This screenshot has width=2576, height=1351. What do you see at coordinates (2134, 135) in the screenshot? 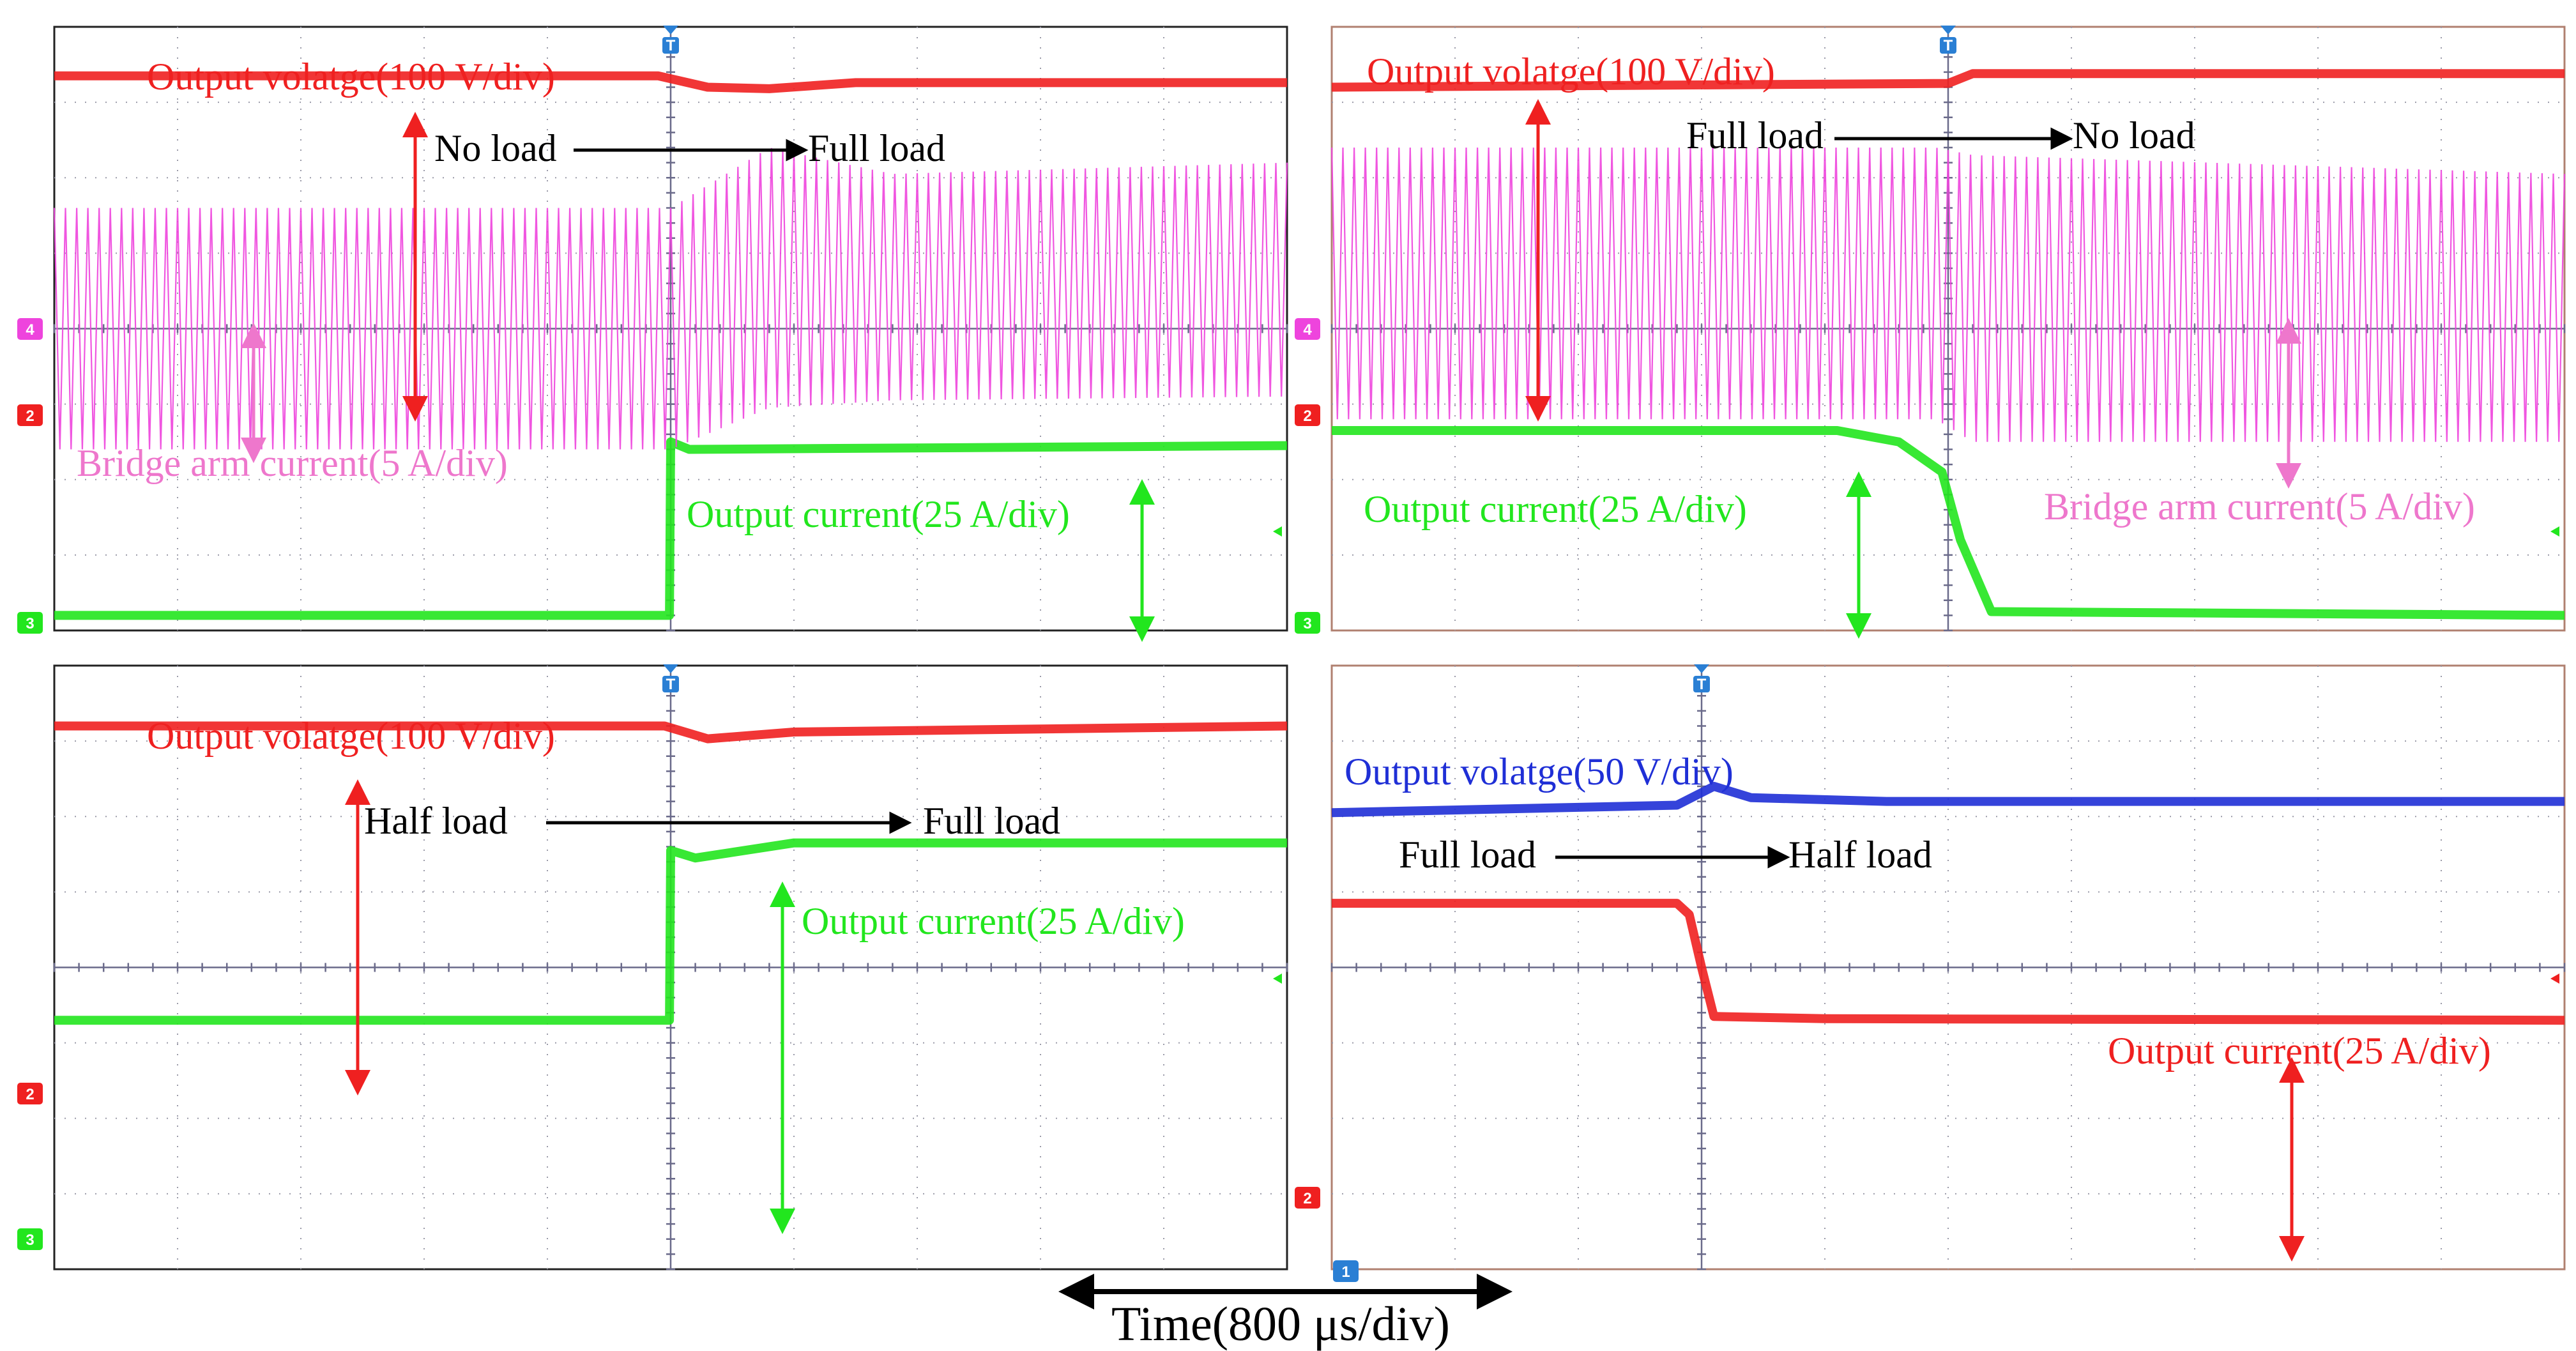
I see `label-transition-to: No load` at bounding box center [2134, 135].